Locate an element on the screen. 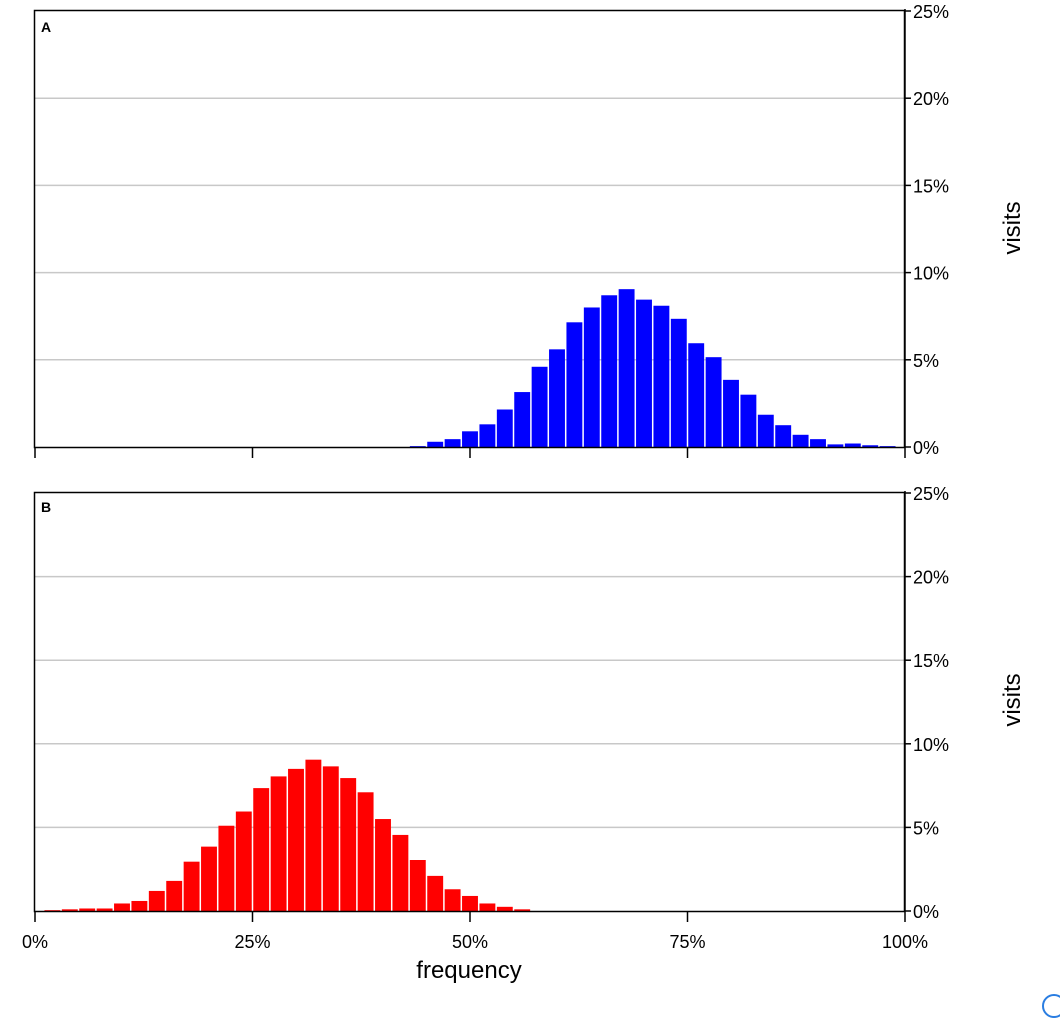  panel-a-y-tick-label: 15% is located at coordinates (931, 186).